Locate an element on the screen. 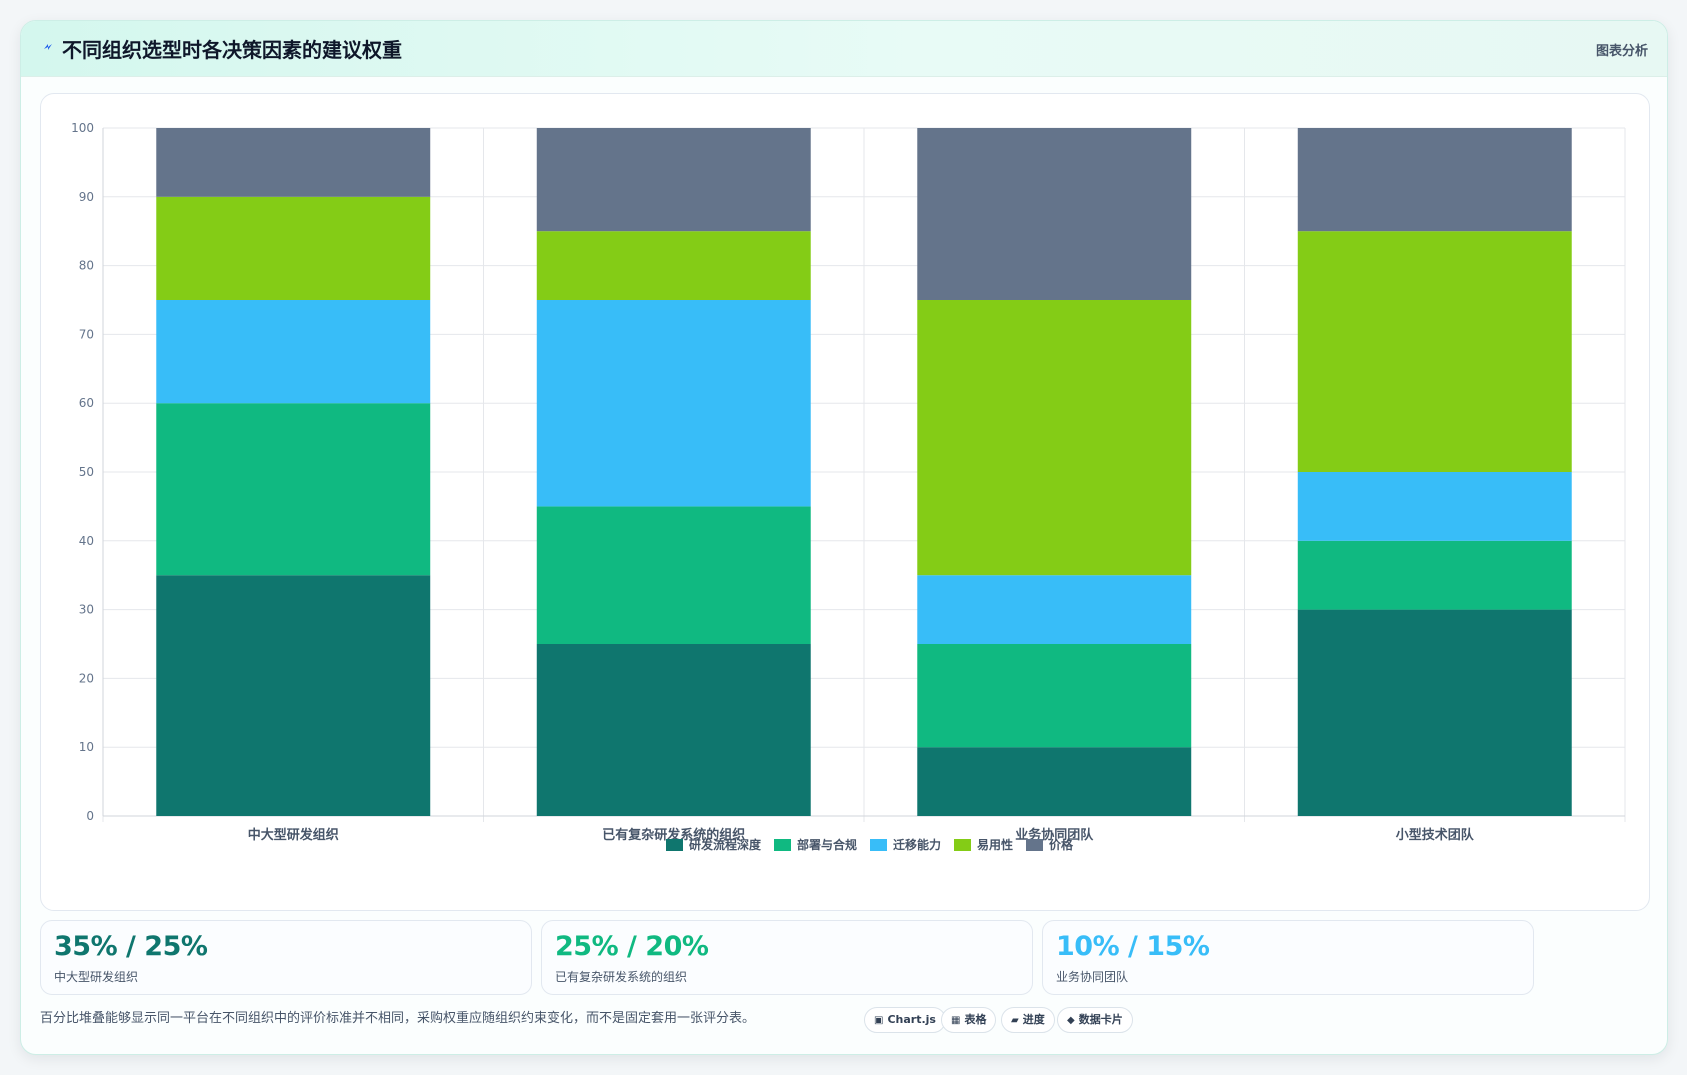 The width and height of the screenshot is (1687, 1075). stat-label: 已有复杂研发系统的组织 is located at coordinates (621, 977).